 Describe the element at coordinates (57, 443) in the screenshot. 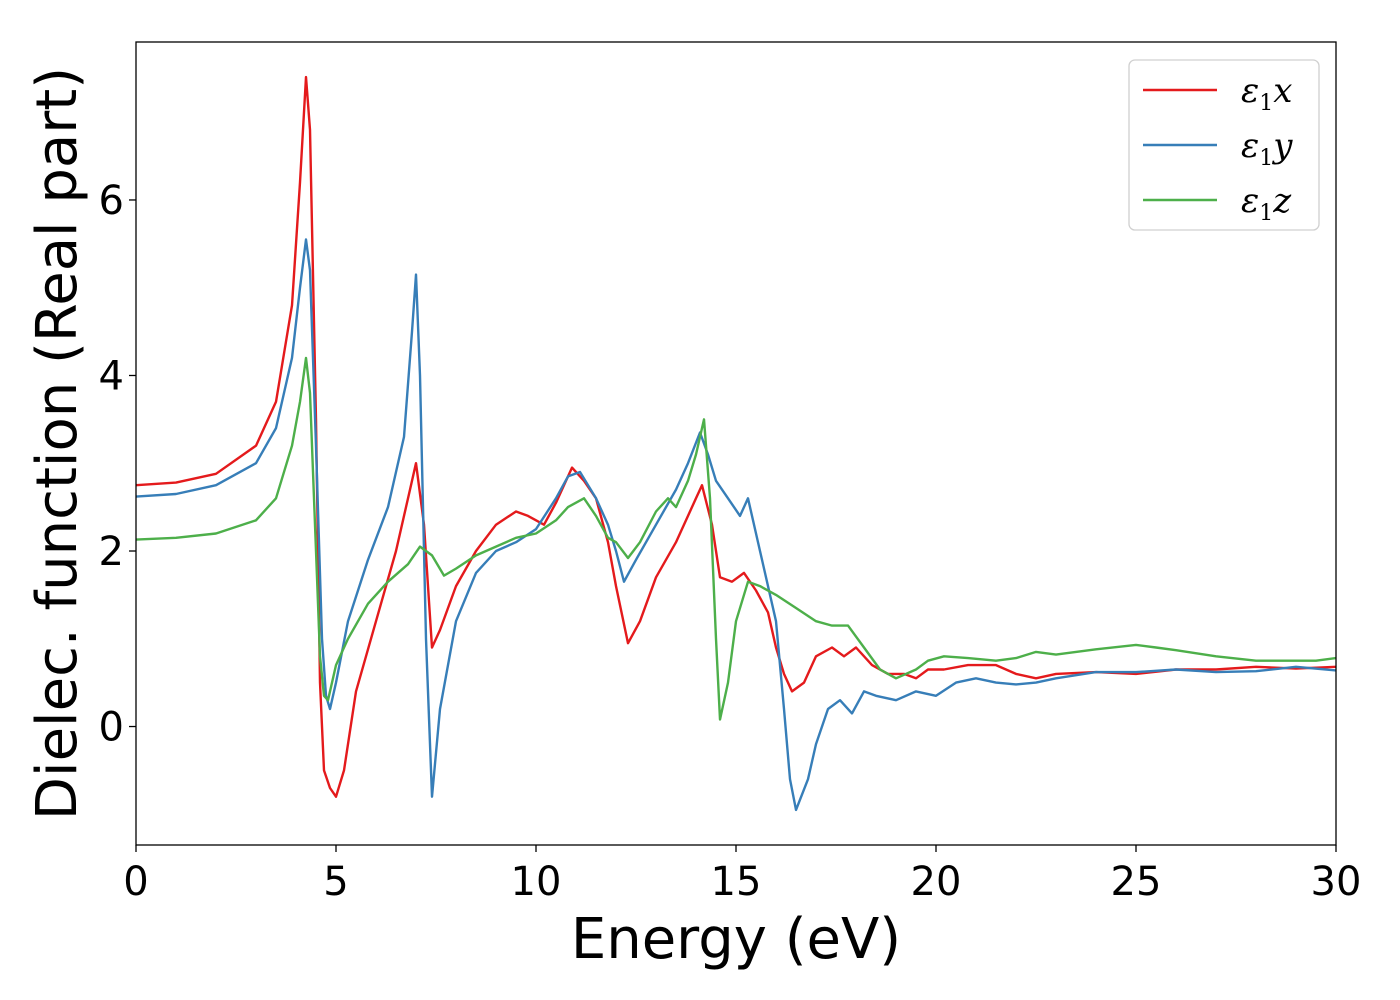

I see `y-axis-label: Dielec. function (Real part)` at that location.